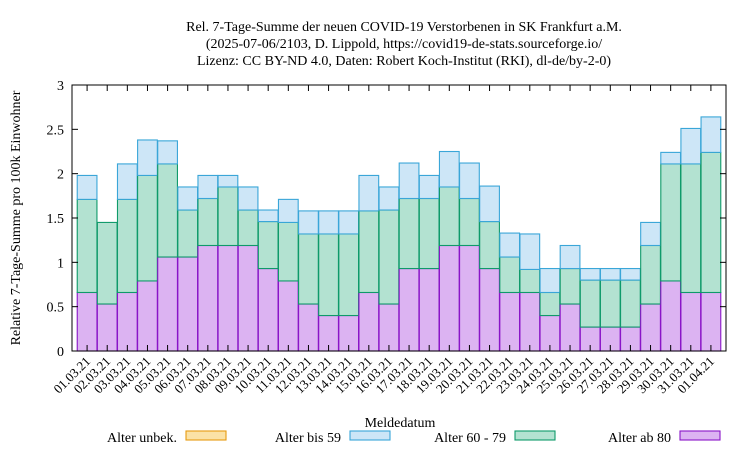 The height and width of the screenshot is (450, 750). Describe the element at coordinates (188, 304) in the screenshot. I see `bar-06.03.21-series-0` at that location.